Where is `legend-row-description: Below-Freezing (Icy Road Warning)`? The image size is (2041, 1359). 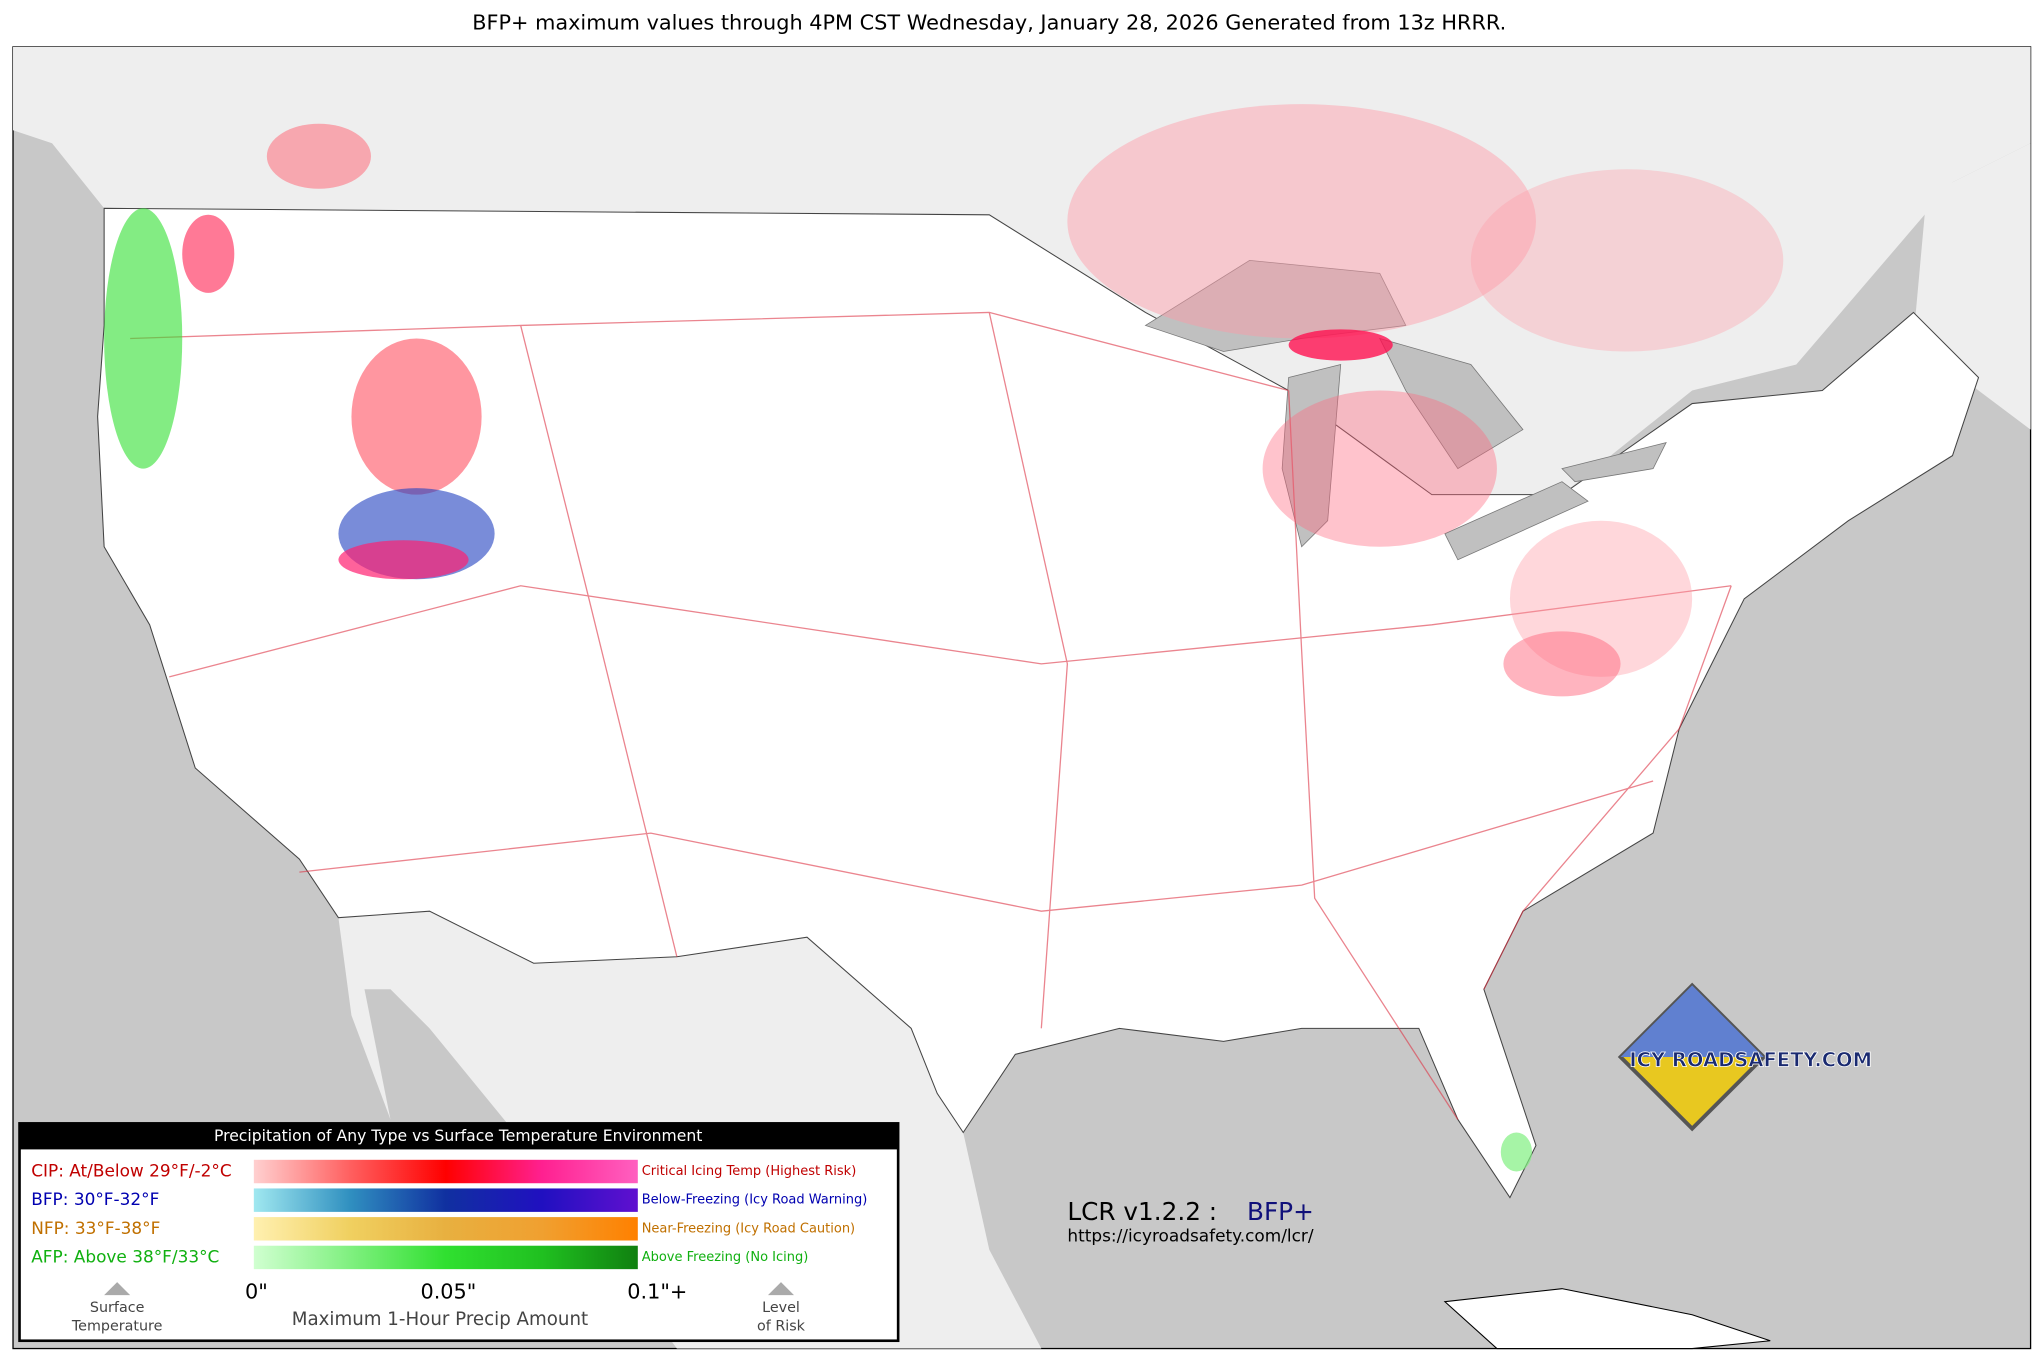
legend-row-description: Below-Freezing (Icy Road Warning) is located at coordinates (755, 1200).